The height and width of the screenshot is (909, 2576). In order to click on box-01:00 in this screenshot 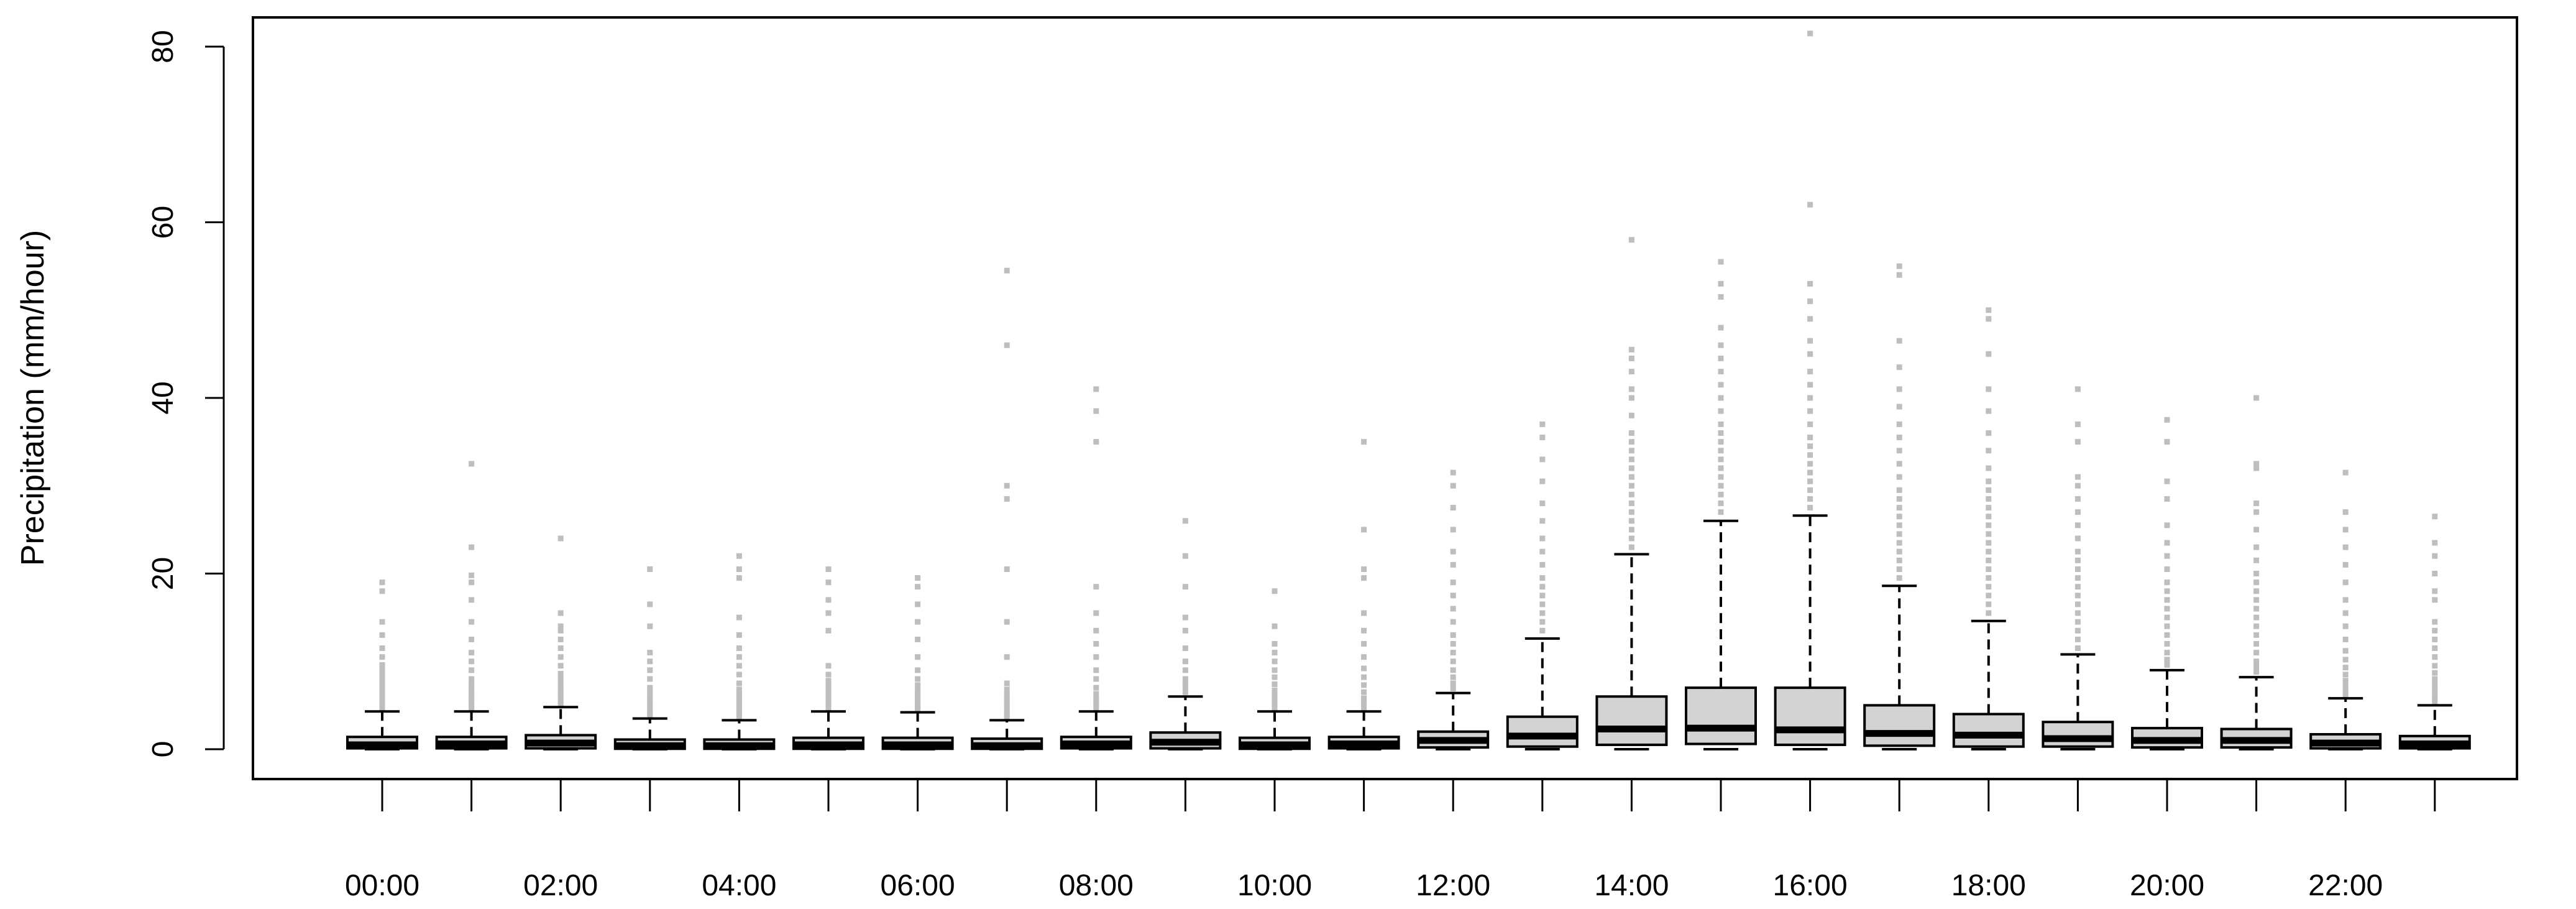, I will do `click(471, 605)`.